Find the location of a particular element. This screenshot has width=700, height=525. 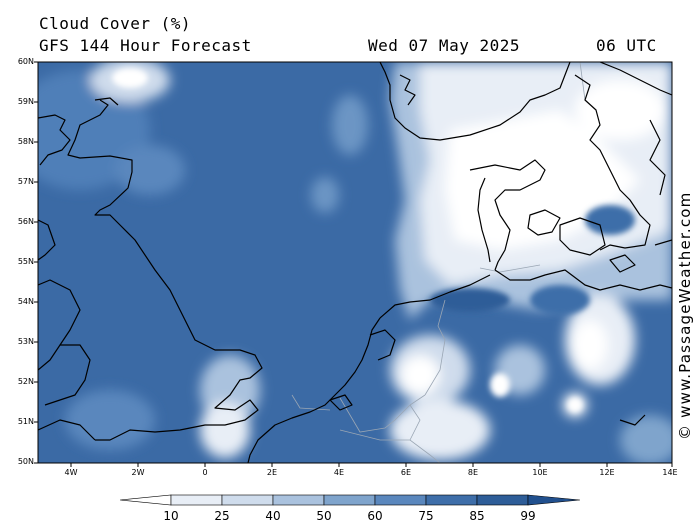

lon-label: 0 is located at coordinates (205, 472).